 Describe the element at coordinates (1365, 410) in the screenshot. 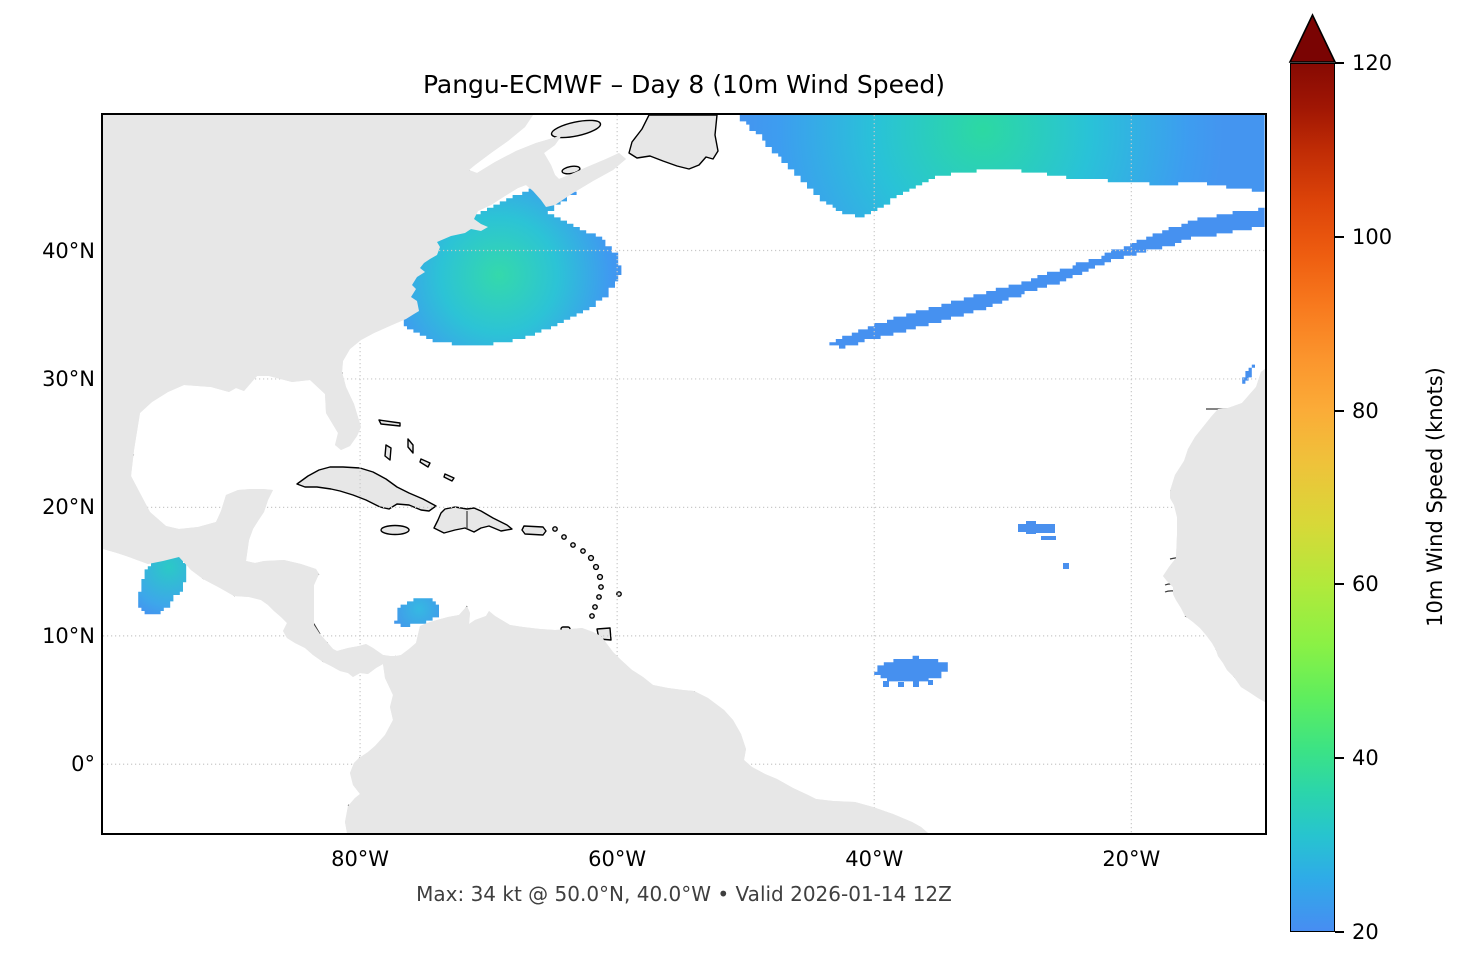

I see `colorbar-tick-label: 80` at that location.